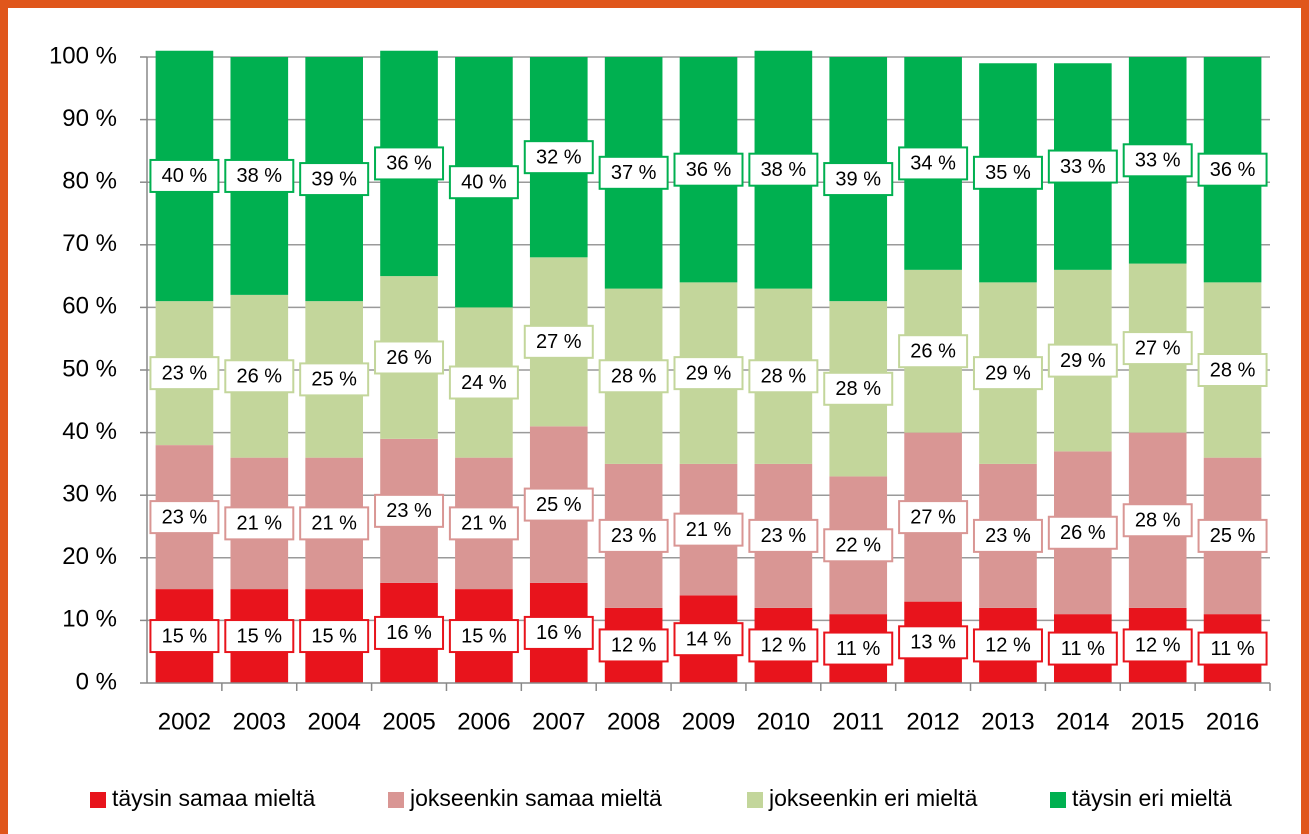 Image resolution: width=1309 pixels, height=834 pixels. I want to click on legend-label: täysin eri mieltä, so click(1152, 798).